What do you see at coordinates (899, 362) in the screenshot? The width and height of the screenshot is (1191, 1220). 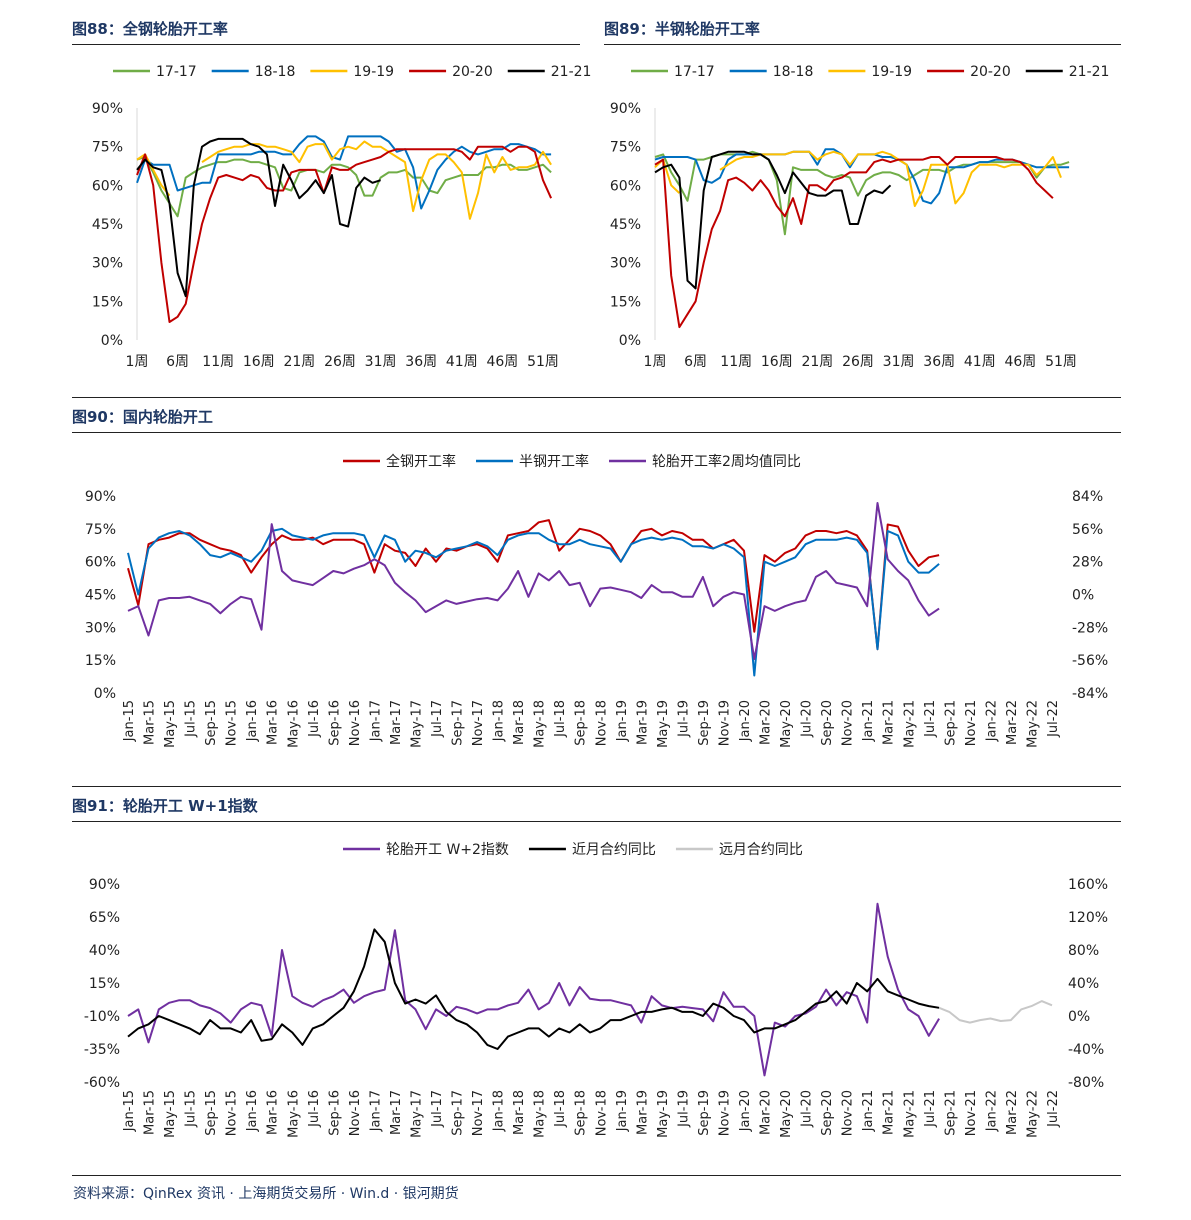 I see `x-tick-label: 31周` at bounding box center [899, 362].